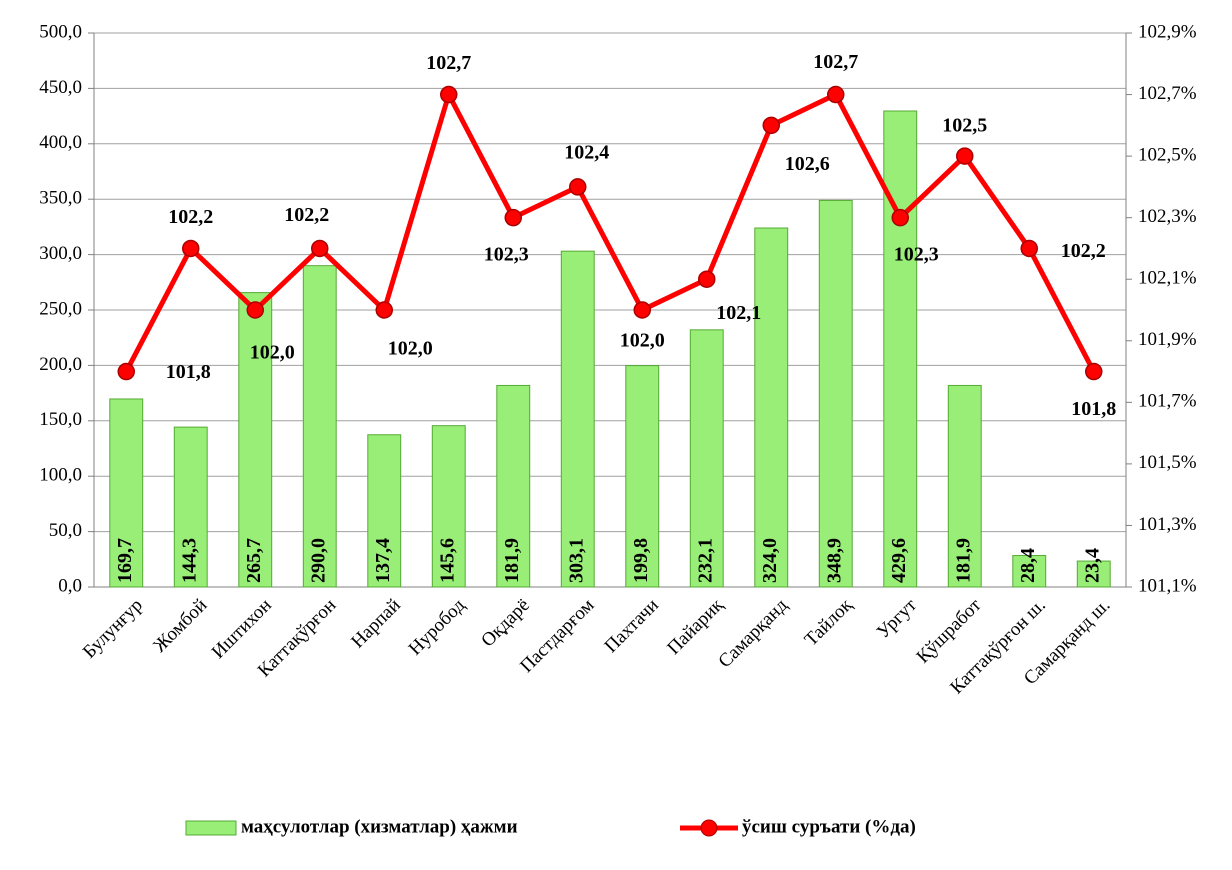 This screenshot has height=870, width=1232. I want to click on y-tick-label: 300,0, so click(60, 253).